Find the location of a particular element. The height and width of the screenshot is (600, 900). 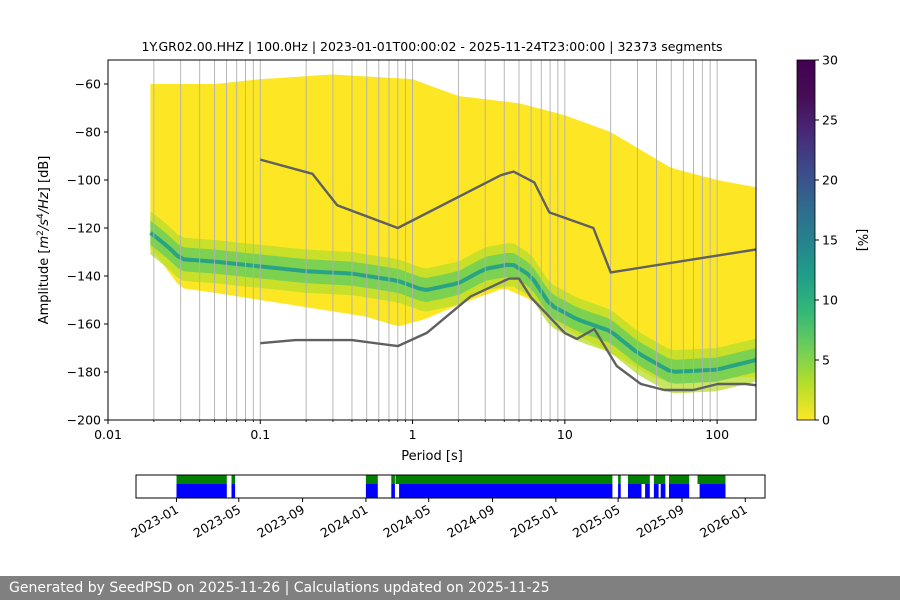

timeline-tick-label: 2024-05 is located at coordinates (406, 521).